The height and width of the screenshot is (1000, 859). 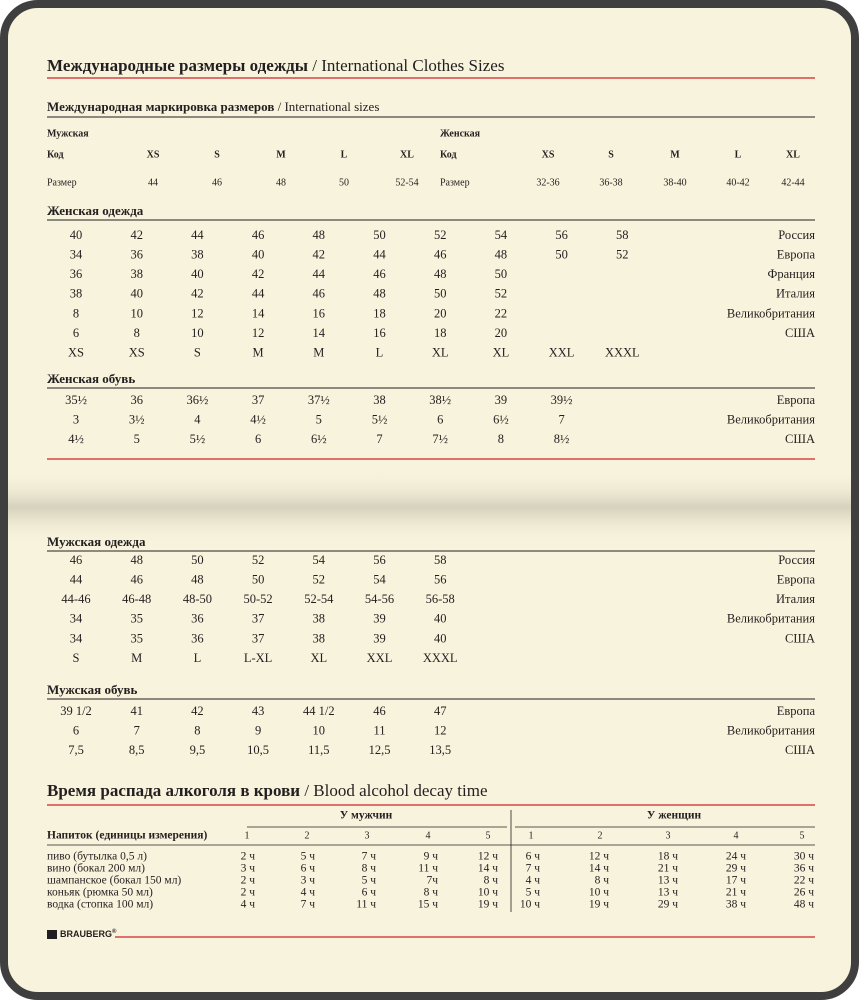 I want to click on size-cell: 58, so click(x=622, y=235).